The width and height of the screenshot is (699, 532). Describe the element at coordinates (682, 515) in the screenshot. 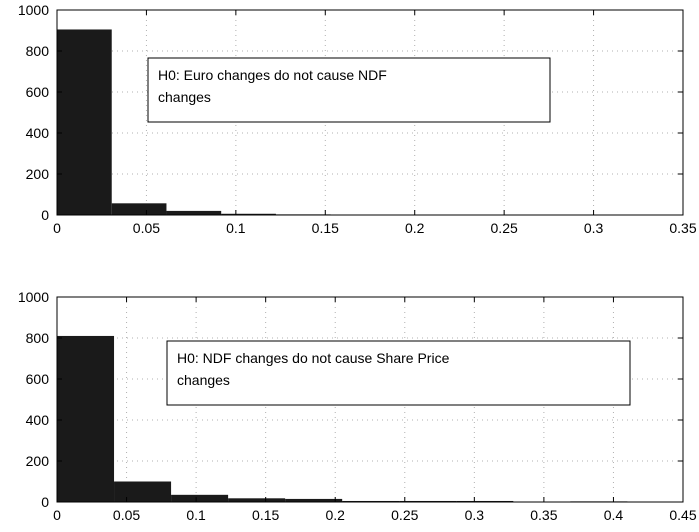

I see `x-tick-label: 0.45` at that location.